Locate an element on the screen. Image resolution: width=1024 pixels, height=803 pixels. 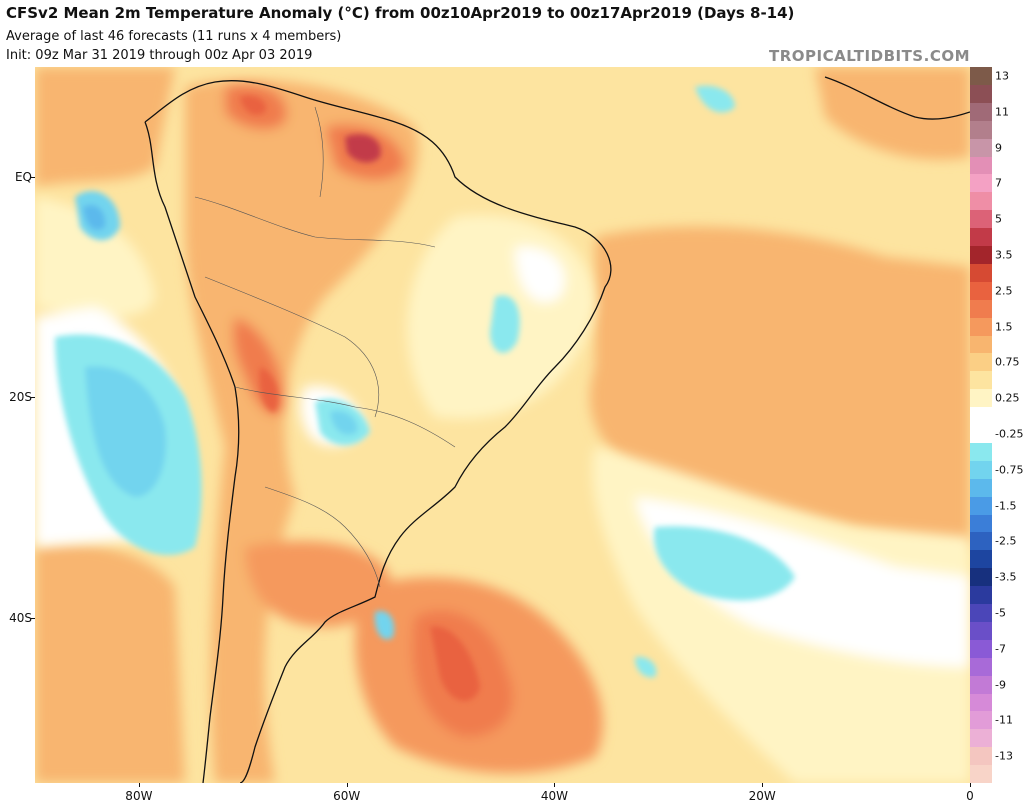
colorbar-label: 0.25 is located at coordinates (1007, 398).